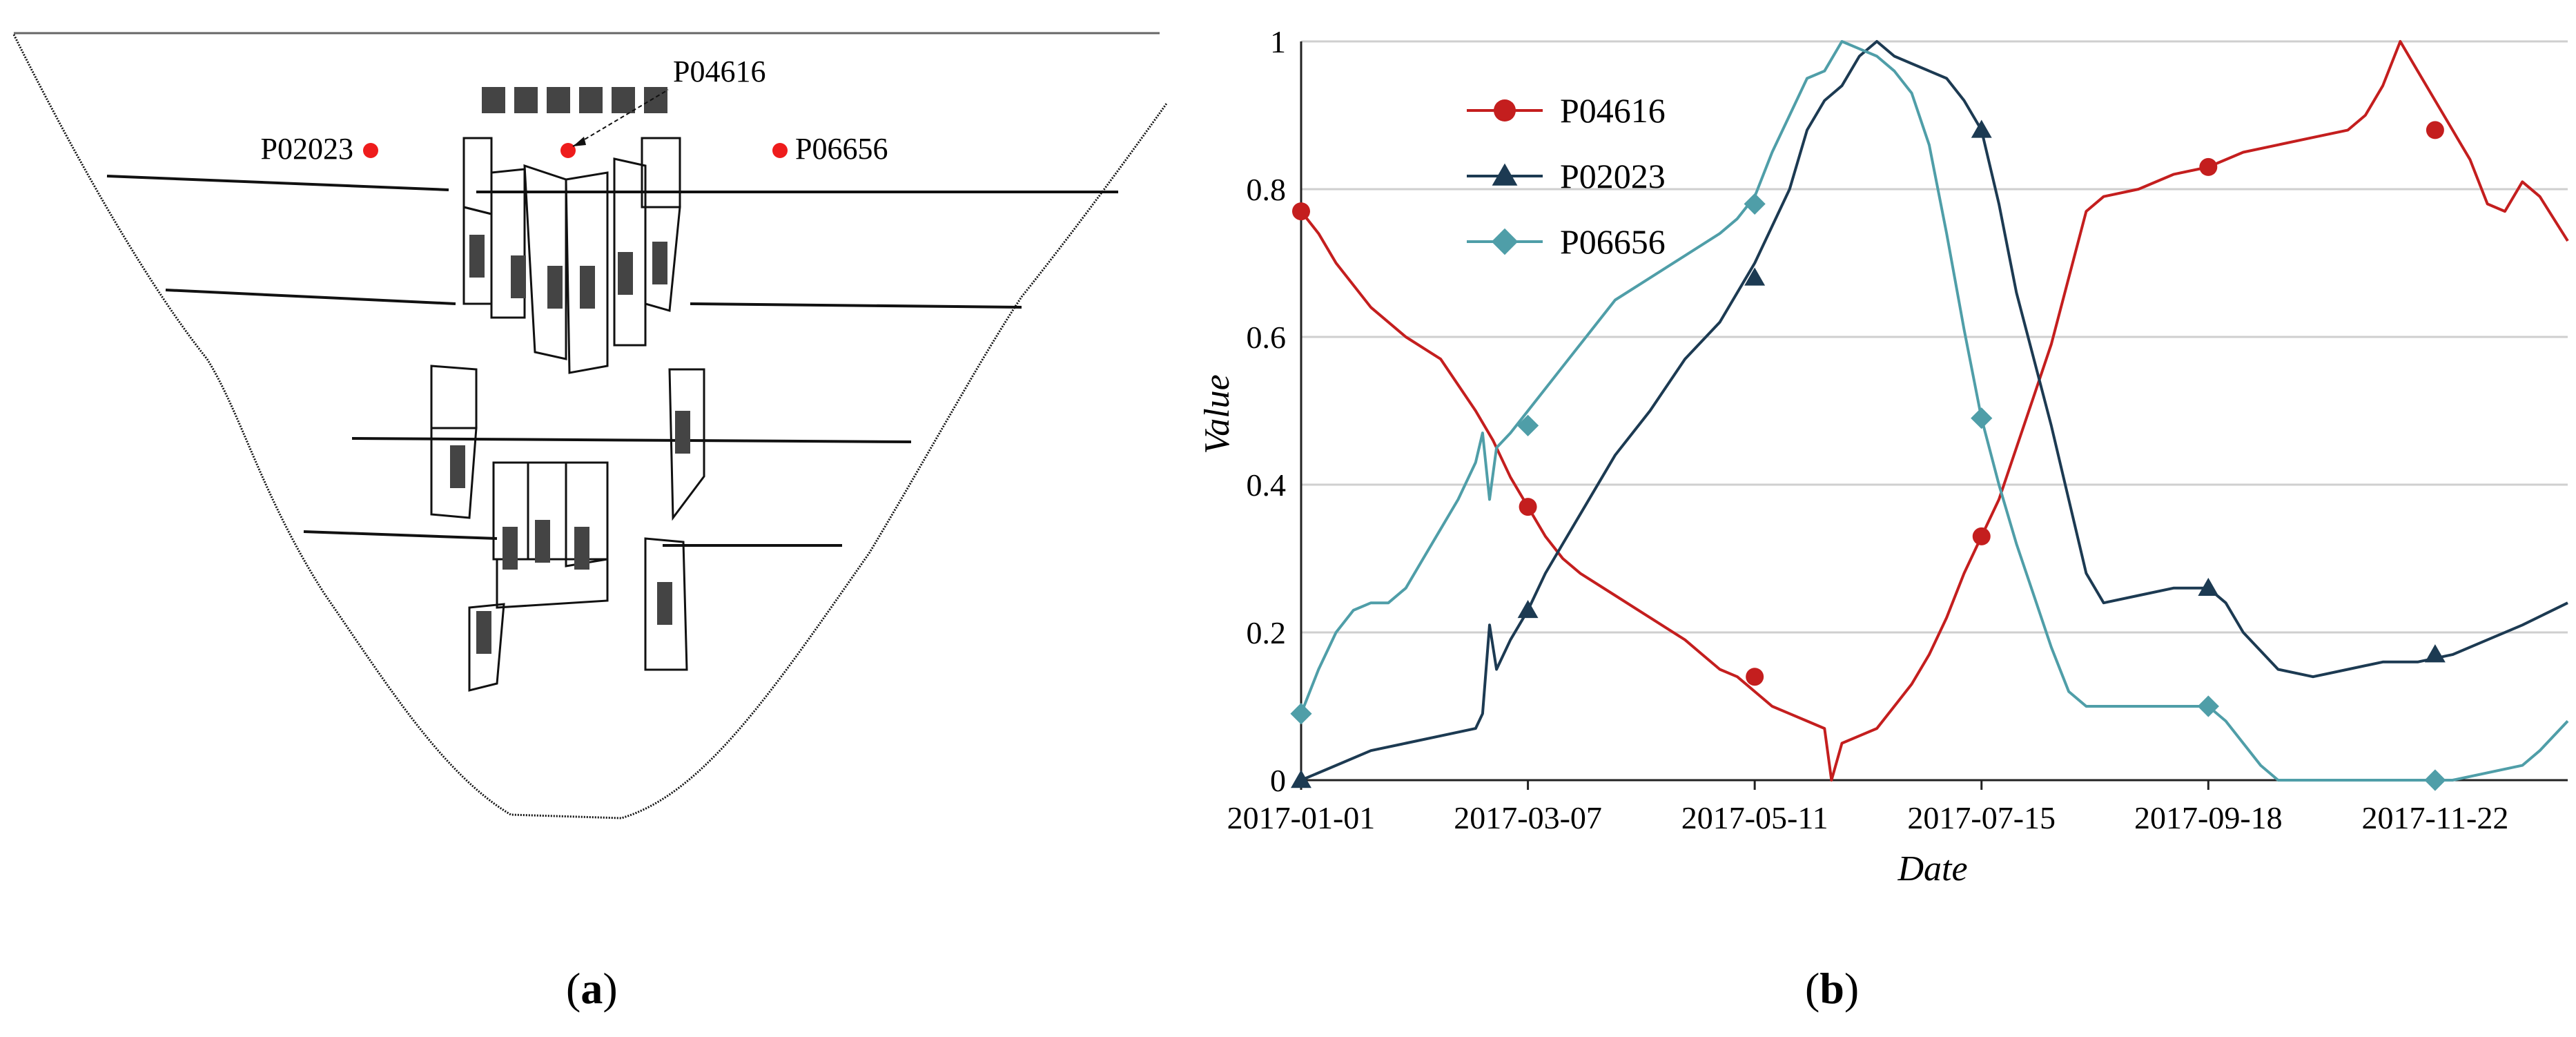 This screenshot has height=1037, width=2576. Describe the element at coordinates (1278, 780) in the screenshot. I see `y-tick-label: 0` at that location.